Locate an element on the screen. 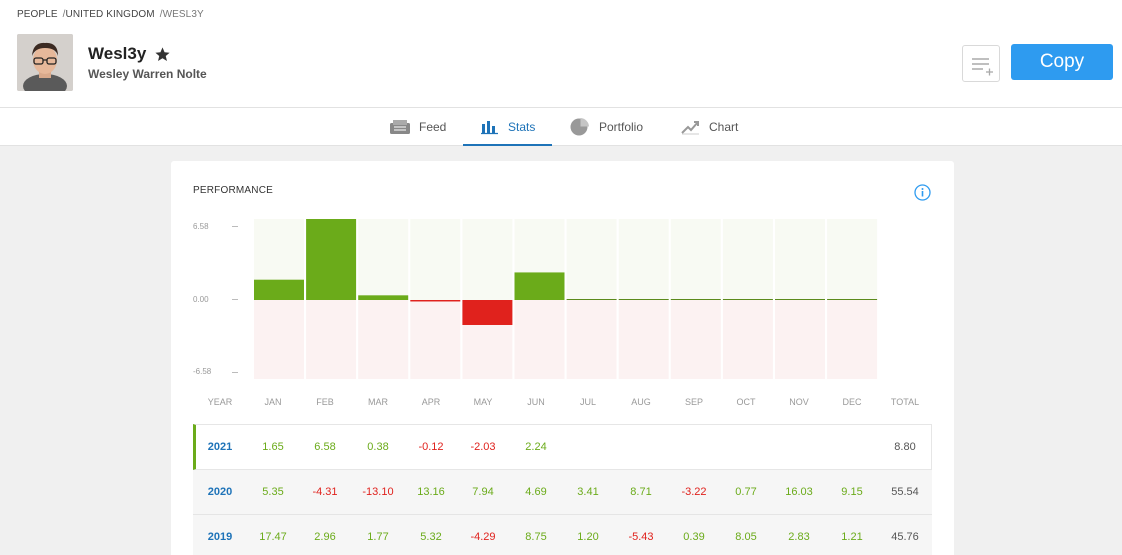 The image size is (1122, 555). column-header: JAN is located at coordinates (273, 402).